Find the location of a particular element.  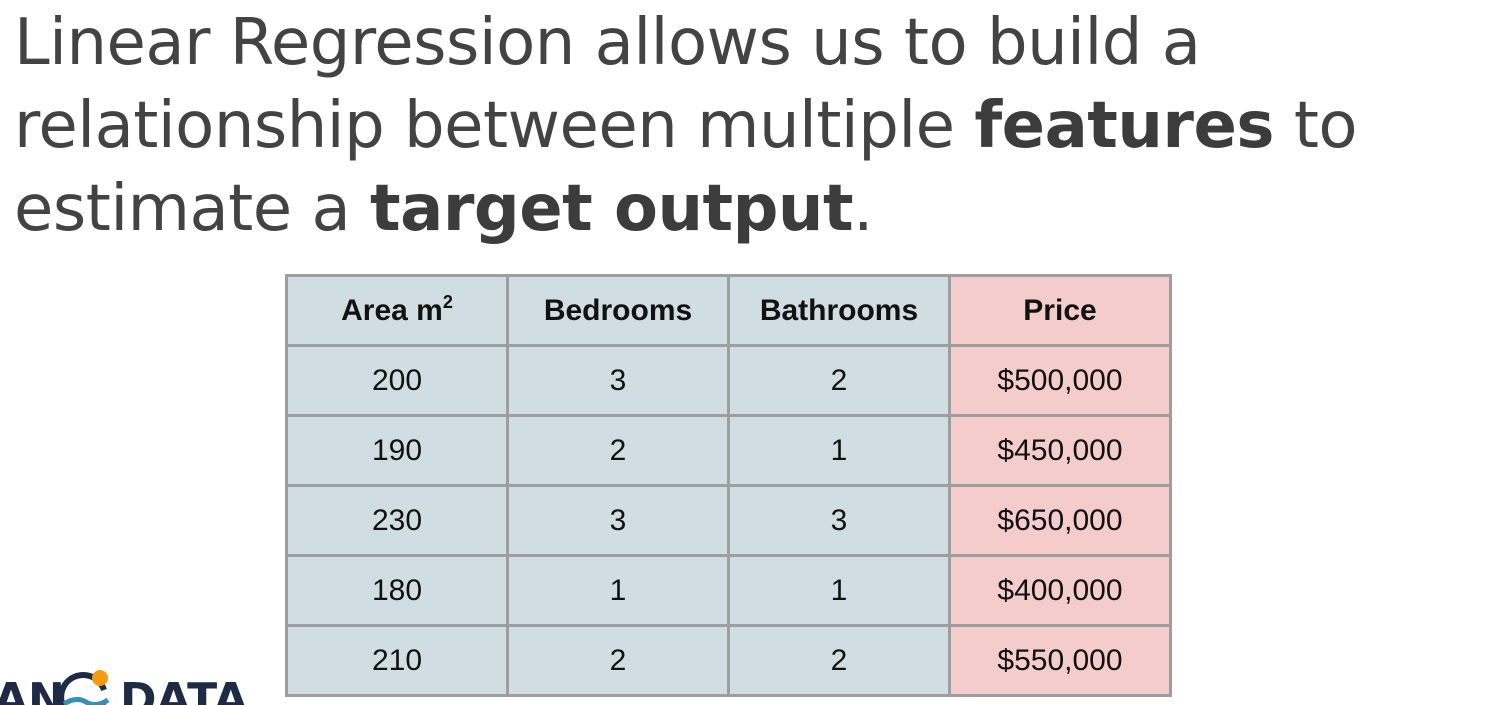

table-row: 190 2 1 $450,000 is located at coordinates (728, 450).